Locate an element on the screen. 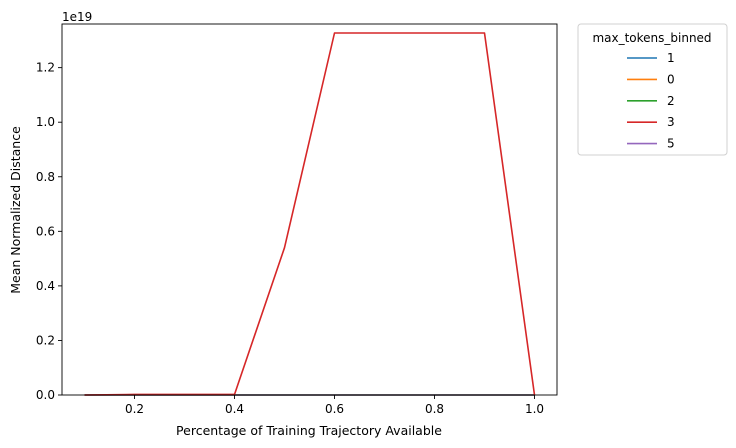 The width and height of the screenshot is (736, 448). legend-label-3: 3 is located at coordinates (671, 122).